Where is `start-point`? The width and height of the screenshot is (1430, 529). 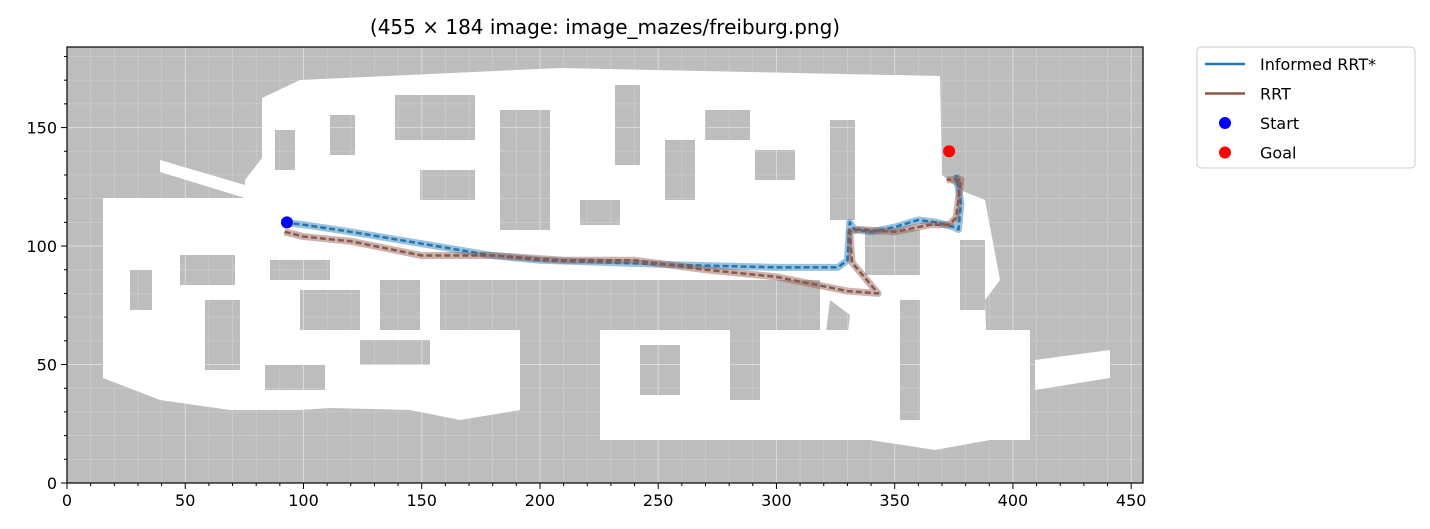 start-point is located at coordinates (286, 222).